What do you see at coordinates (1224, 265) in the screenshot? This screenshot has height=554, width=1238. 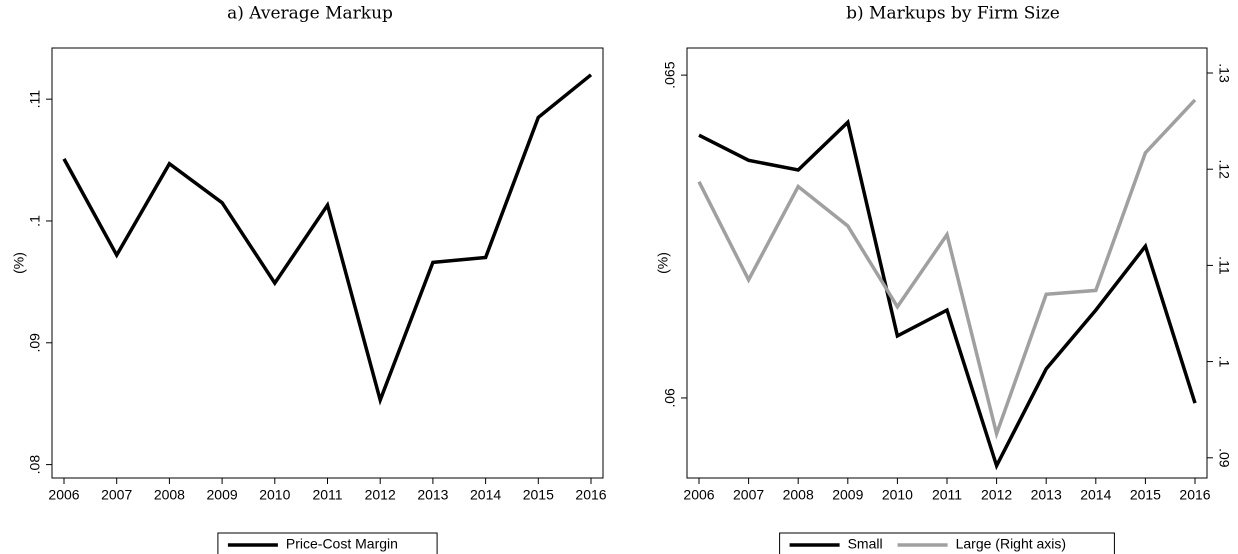 I see `y2-tick-label: .11` at bounding box center [1224, 265].